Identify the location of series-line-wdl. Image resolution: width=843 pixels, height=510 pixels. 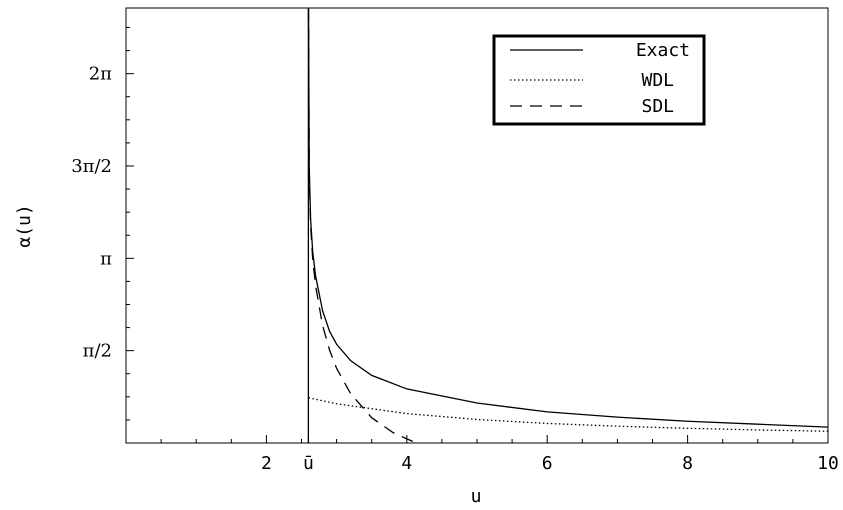
(568, 414).